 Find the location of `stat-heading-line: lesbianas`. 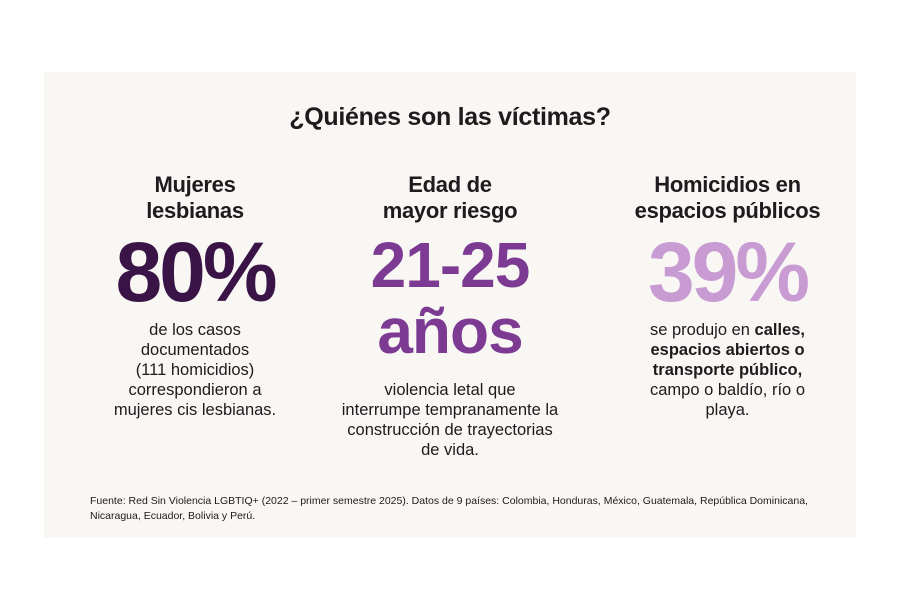

stat-heading-line: lesbianas is located at coordinates (195, 210).